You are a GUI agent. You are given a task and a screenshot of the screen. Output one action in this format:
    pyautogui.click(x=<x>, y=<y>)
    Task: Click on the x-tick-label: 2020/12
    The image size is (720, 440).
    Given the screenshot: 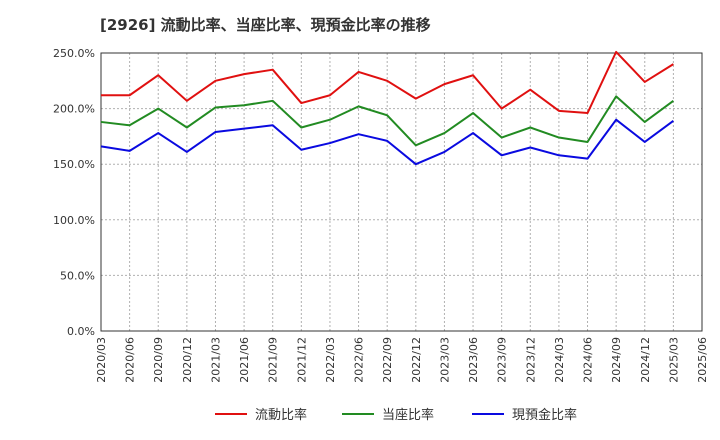 What is the action you would take?
    pyautogui.click(x=187, y=360)
    